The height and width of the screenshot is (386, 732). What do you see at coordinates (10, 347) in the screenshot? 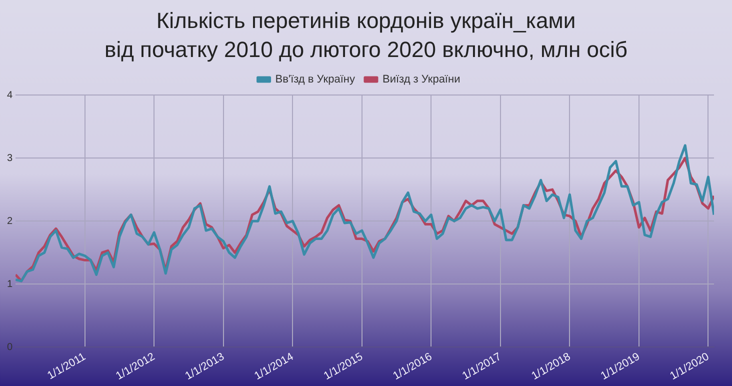
I see `y-tick-label: 0` at bounding box center [10, 347].